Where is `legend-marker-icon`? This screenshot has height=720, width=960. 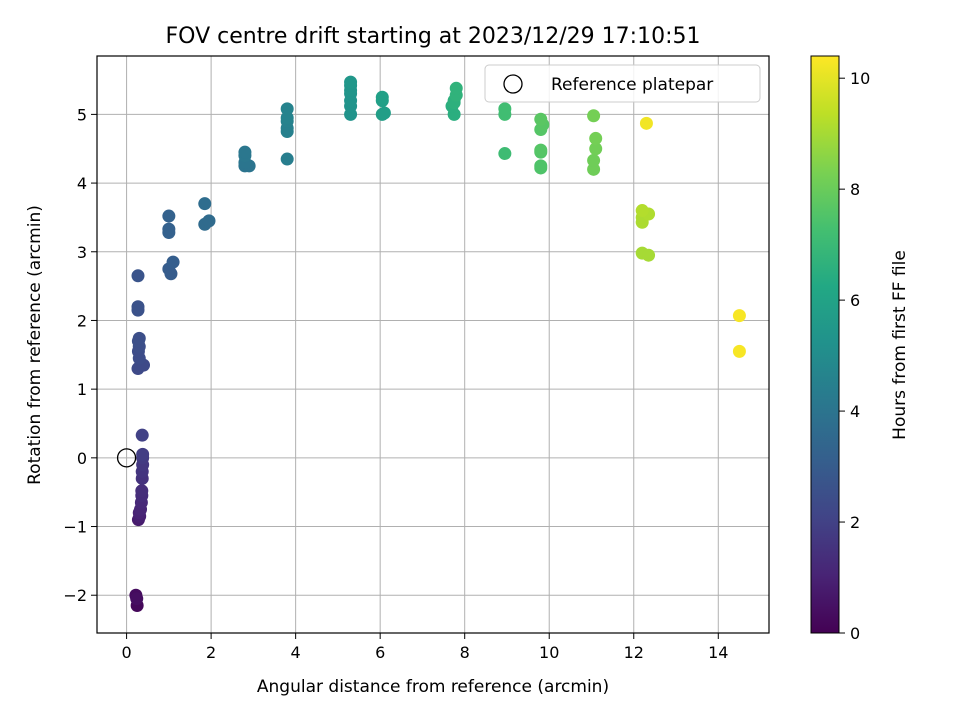 legend-marker-icon is located at coordinates (513, 84).